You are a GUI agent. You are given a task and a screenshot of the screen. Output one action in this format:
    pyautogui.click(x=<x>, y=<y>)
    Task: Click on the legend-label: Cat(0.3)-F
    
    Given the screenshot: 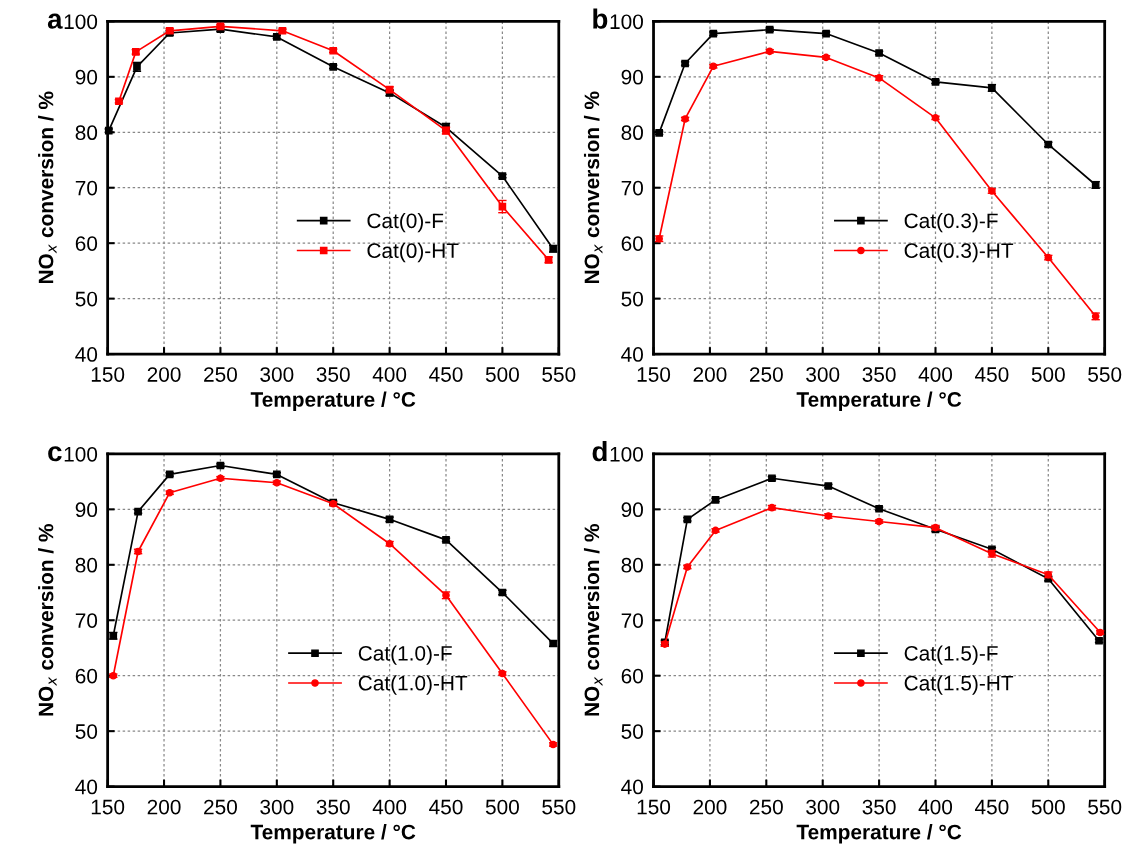 What is the action you would take?
    pyautogui.click(x=951, y=222)
    